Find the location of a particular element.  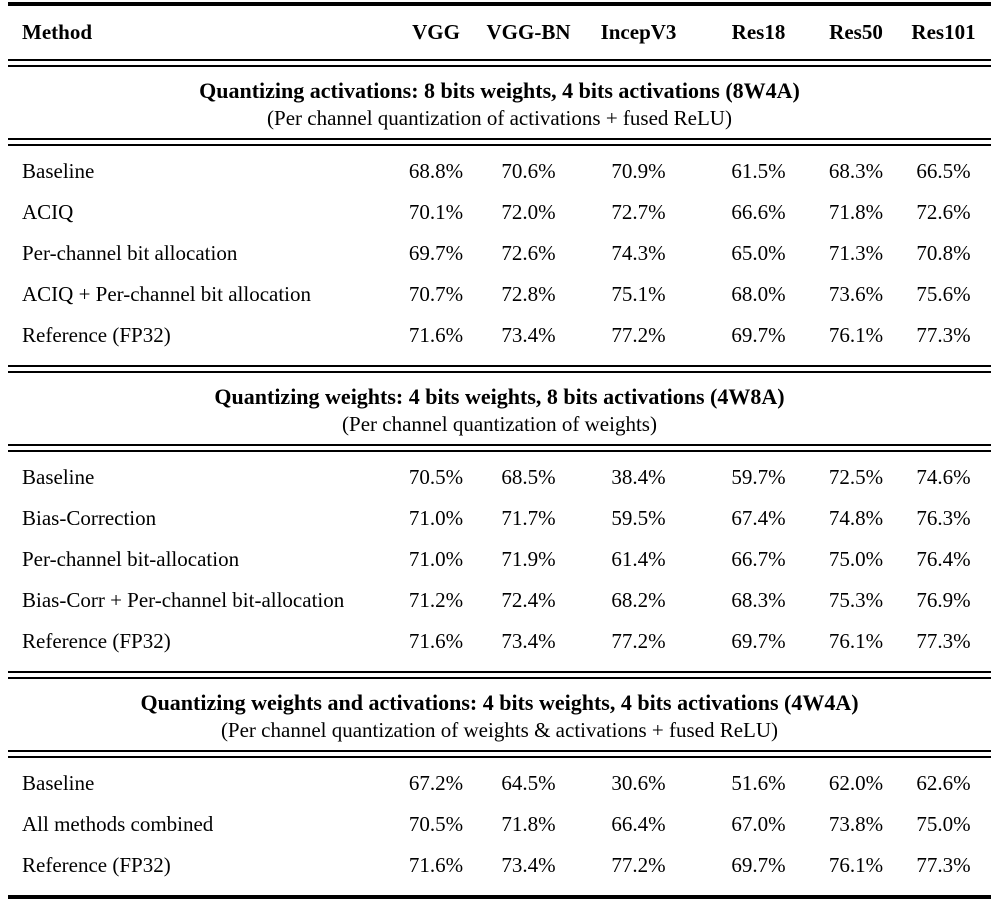

value-cell-res18: 61.5% is located at coordinates (758, 171).